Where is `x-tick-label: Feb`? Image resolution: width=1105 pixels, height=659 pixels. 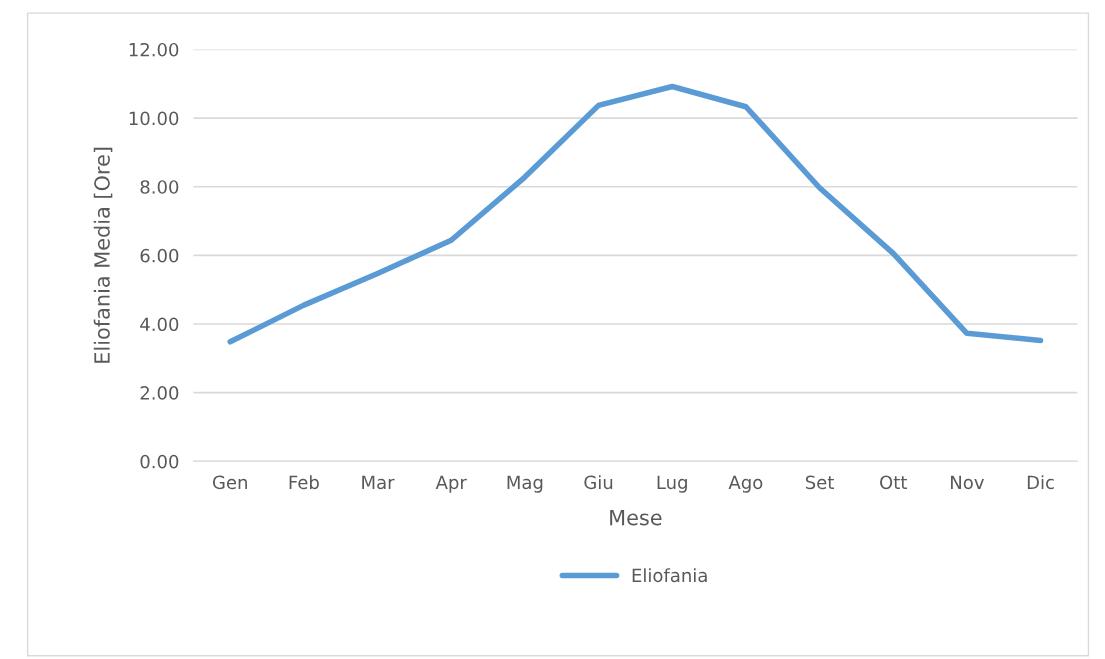 x-tick-label: Feb is located at coordinates (304, 482).